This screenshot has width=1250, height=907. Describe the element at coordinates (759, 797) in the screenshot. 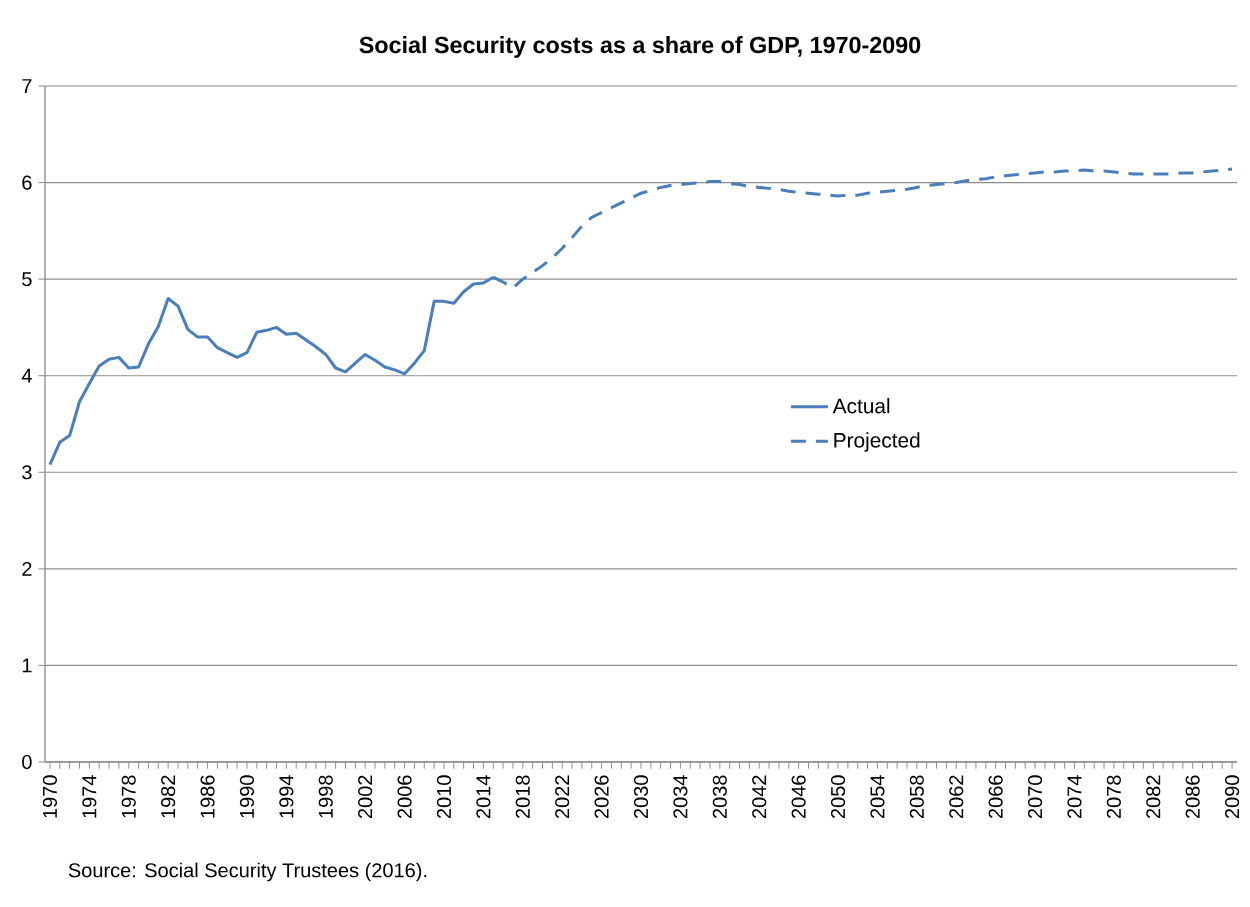

I see `x-tick-label: 2042` at that location.